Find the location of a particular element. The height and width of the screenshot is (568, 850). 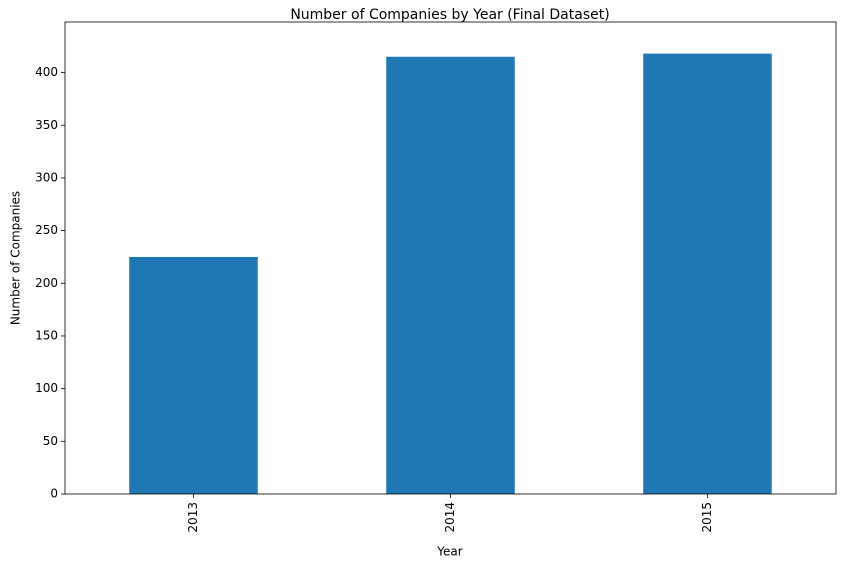

y-tick-label: 0 is located at coordinates (54, 494).